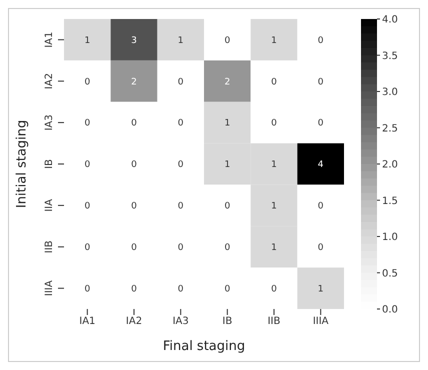 Image resolution: width=428 pixels, height=370 pixels. I want to click on x-tick-label: IA1, so click(87, 322).